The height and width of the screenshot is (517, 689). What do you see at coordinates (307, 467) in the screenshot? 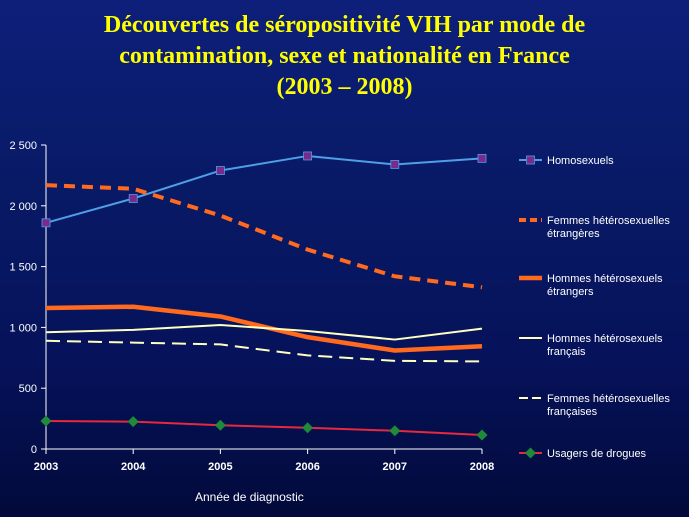
I see `x-tick-label: 2006` at bounding box center [307, 467].